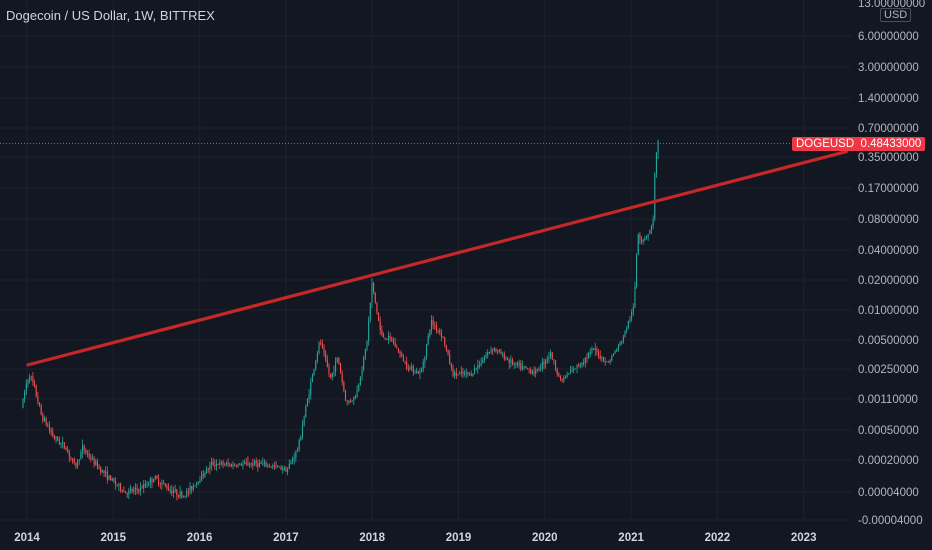 This screenshot has width=932, height=550. I want to click on price-tick-label: 0.70000000, so click(888, 129).